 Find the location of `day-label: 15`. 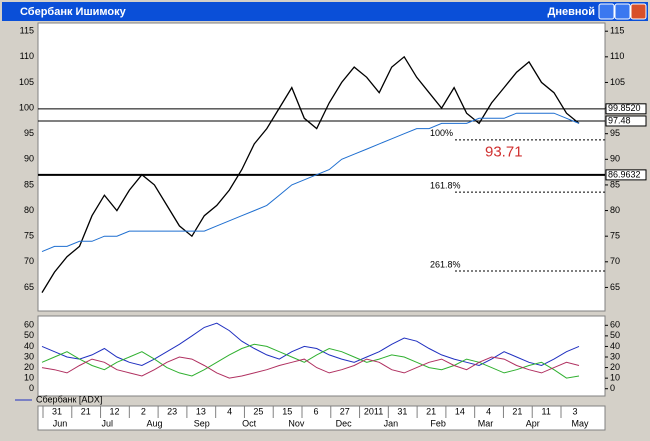

day-label: 15 is located at coordinates (287, 411).